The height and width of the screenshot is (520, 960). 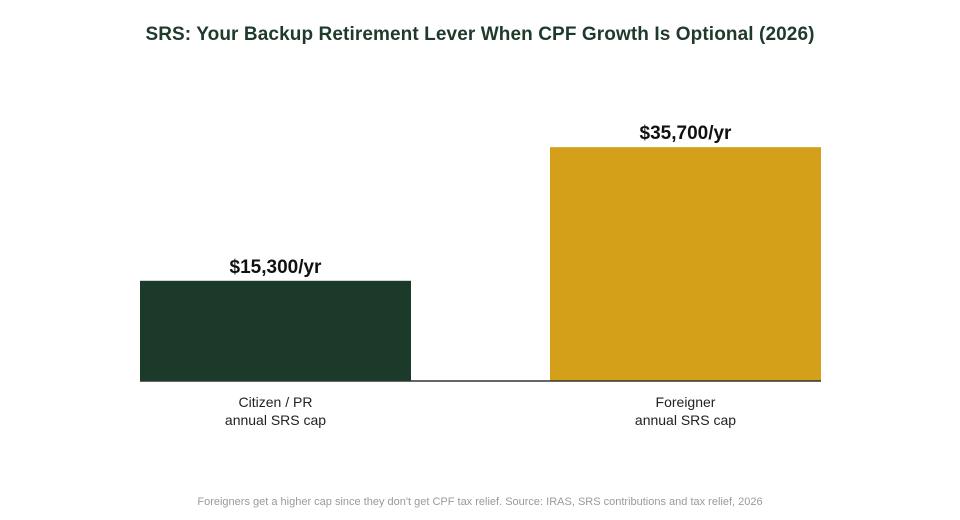 I want to click on bar-citizen-pr, so click(x=275, y=330).